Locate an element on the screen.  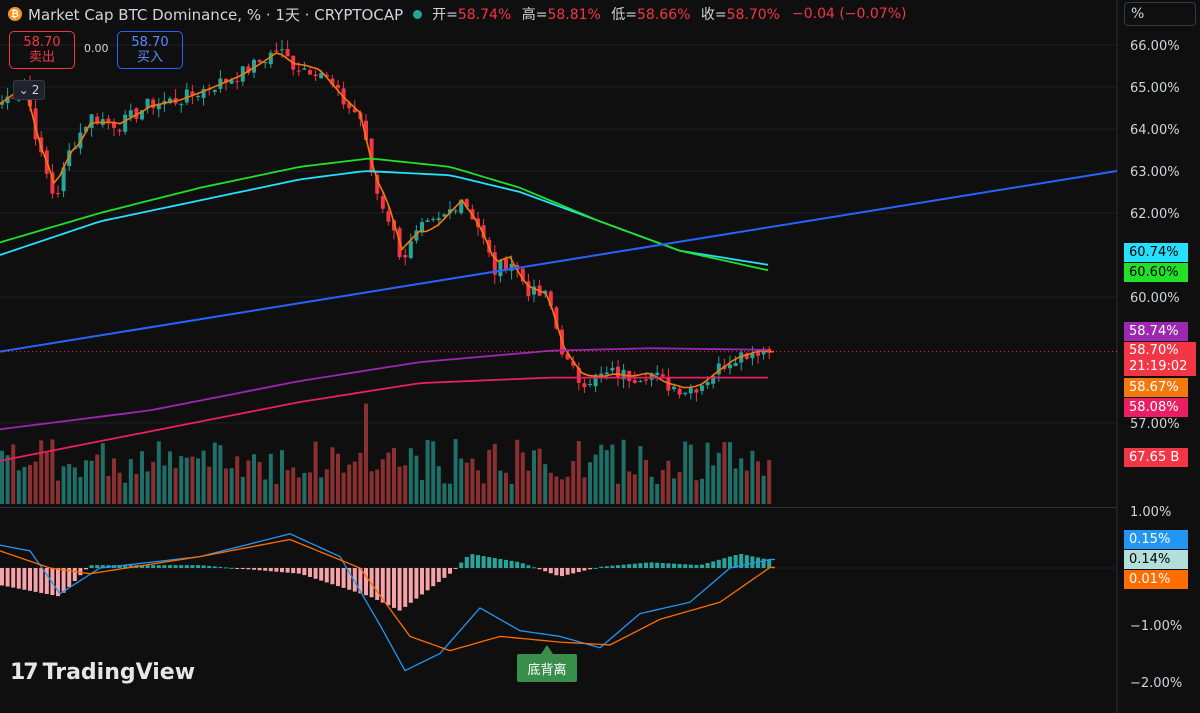
tradingview-logo: 17 TradingView is located at coordinates (102, 672).